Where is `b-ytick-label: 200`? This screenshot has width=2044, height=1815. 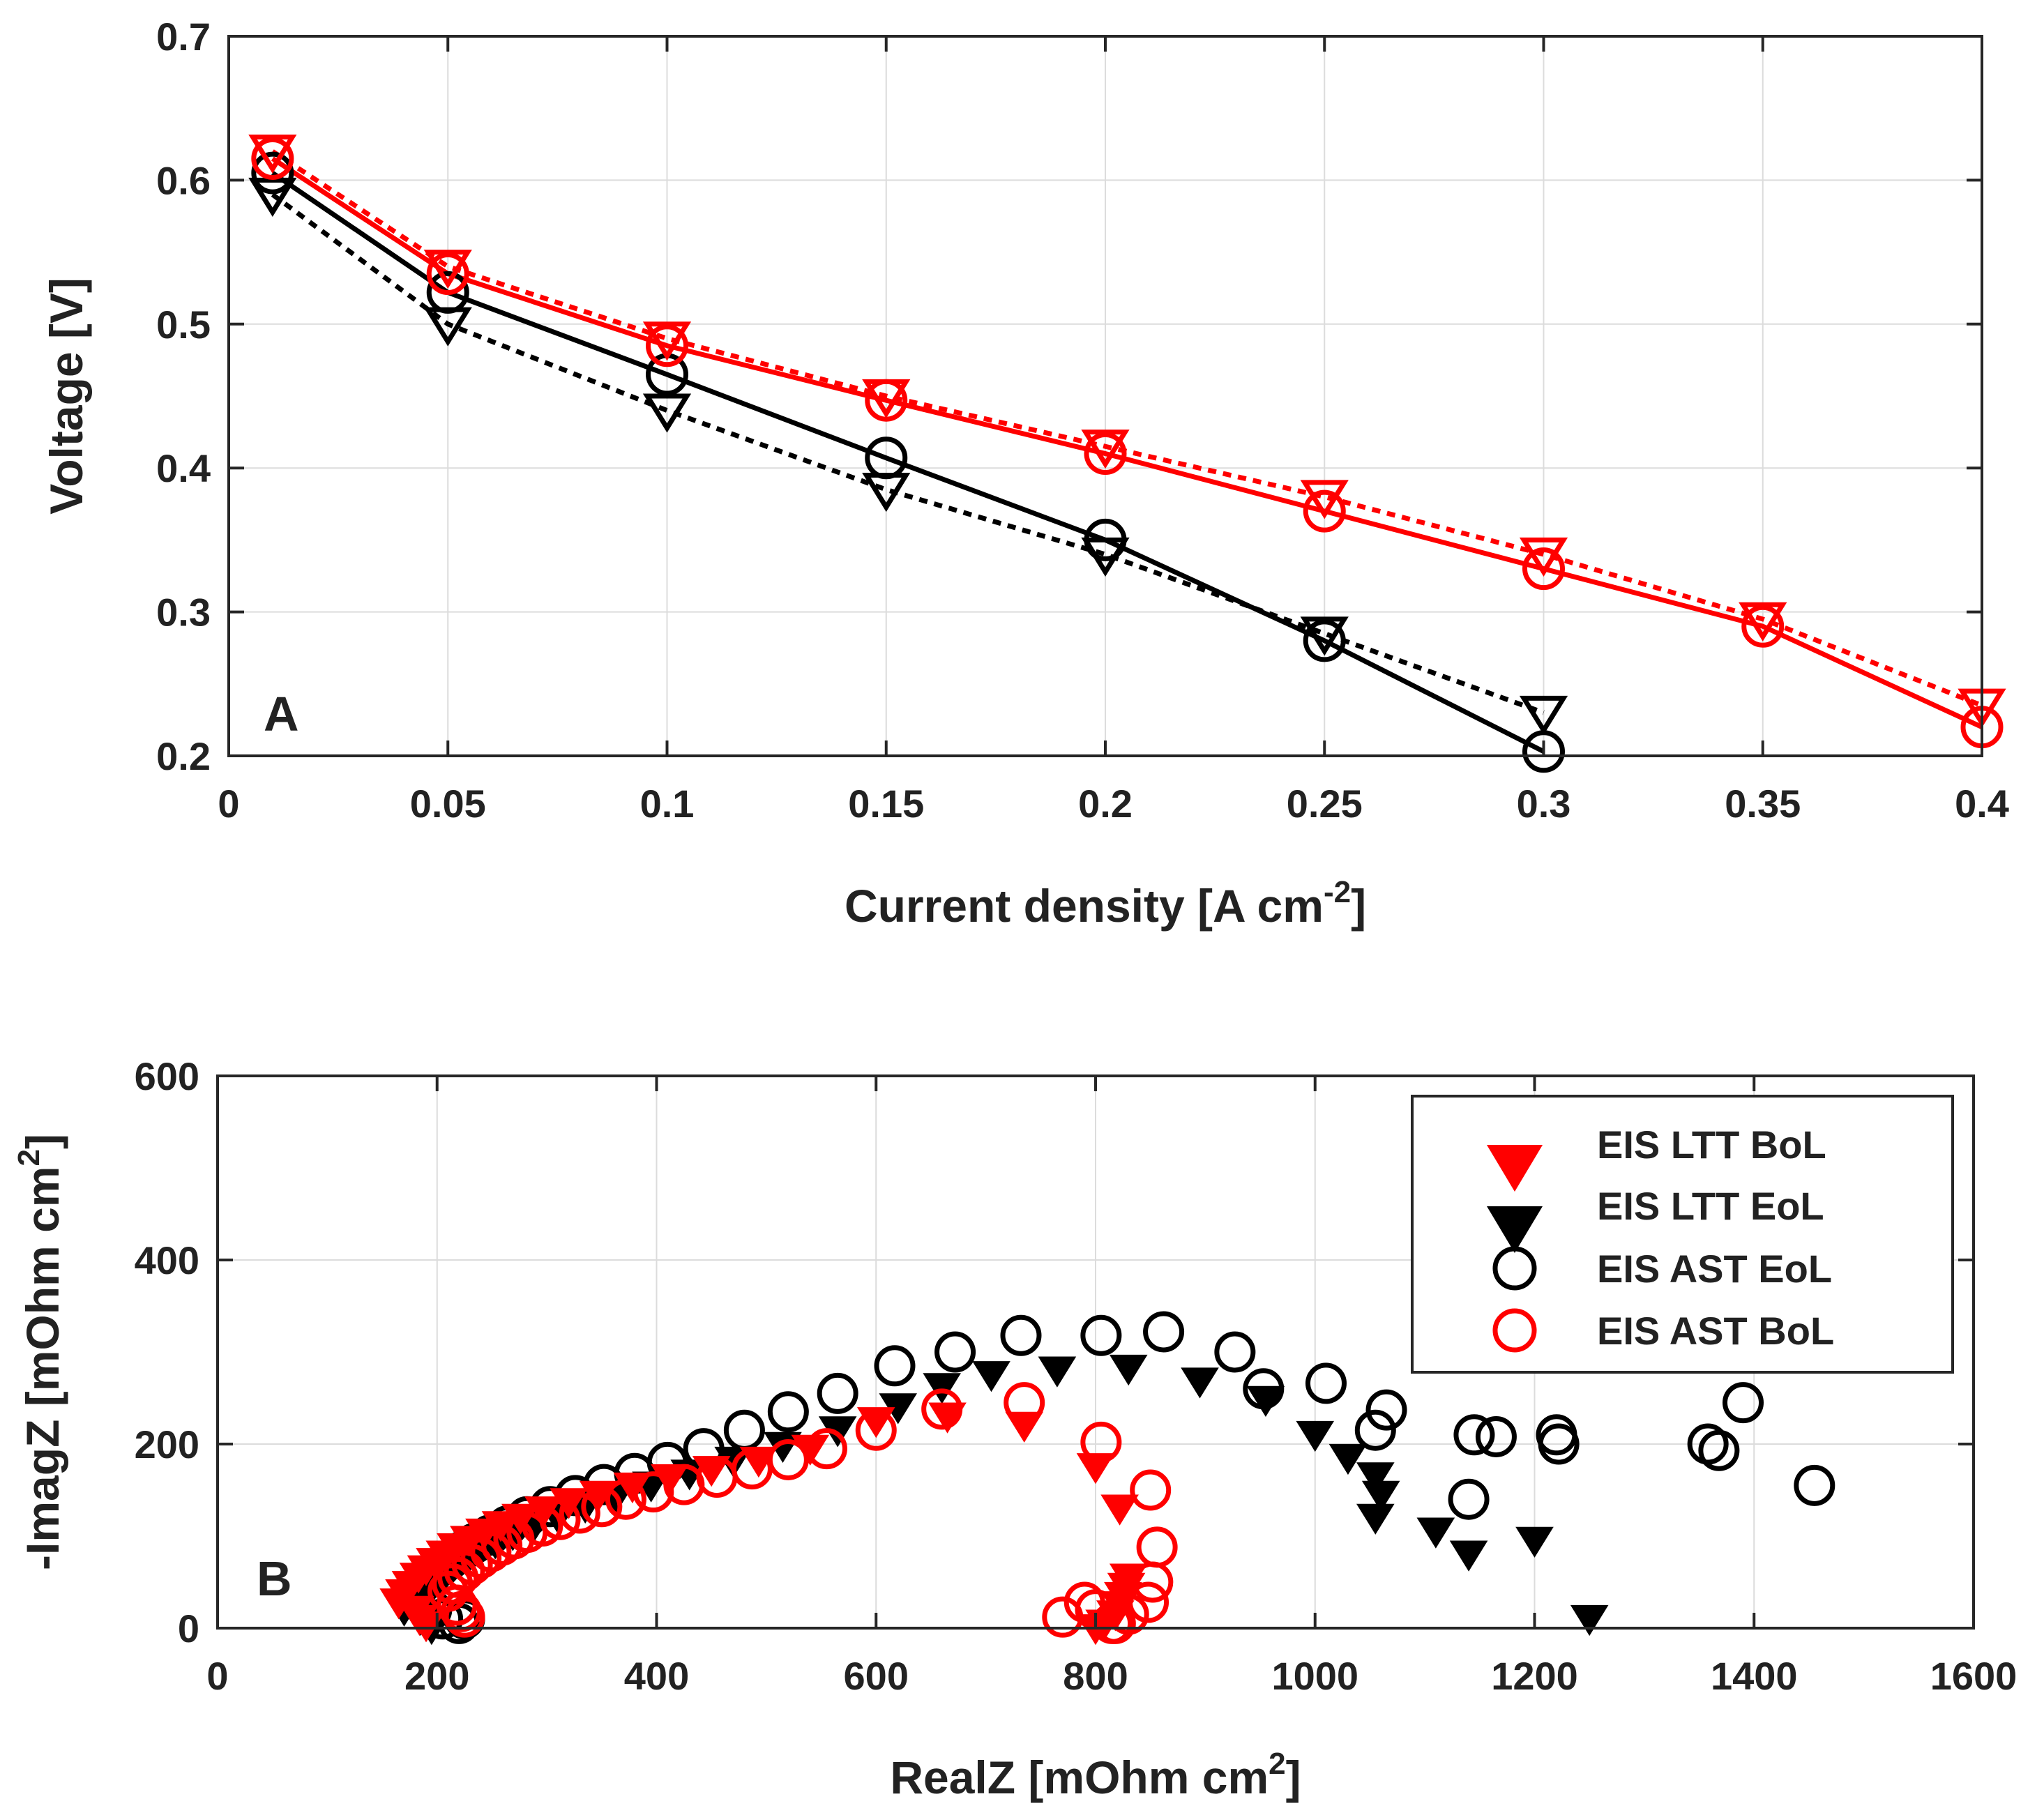
b-ytick-label: 200 is located at coordinates (167, 1444).